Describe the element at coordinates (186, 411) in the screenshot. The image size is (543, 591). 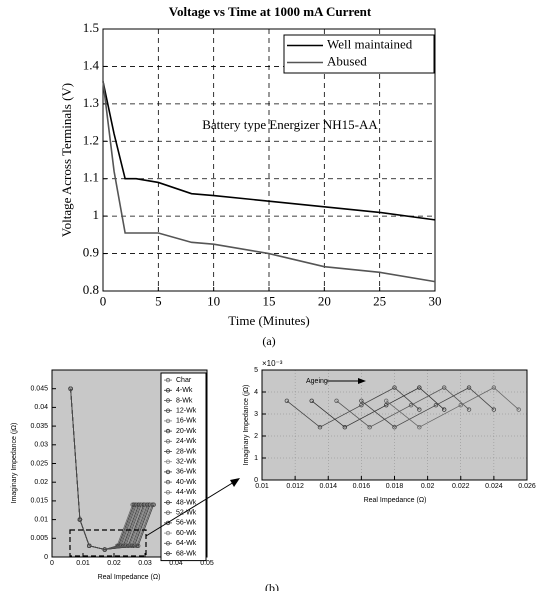
I see `legend-label: 12-Wk` at that location.